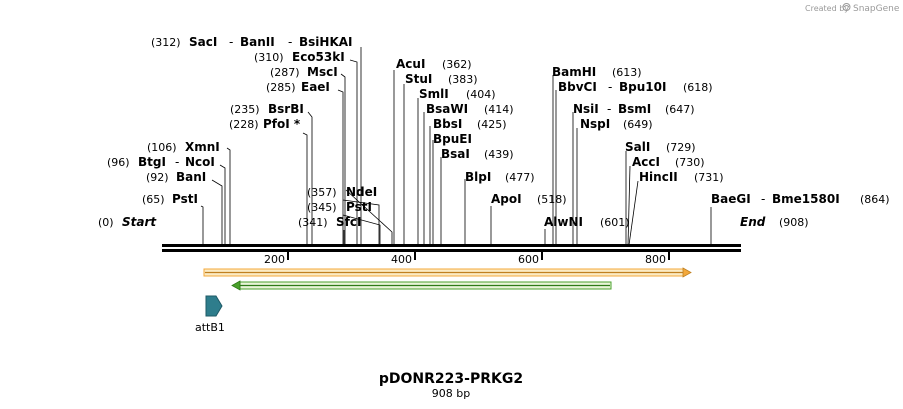 This screenshot has height=409, width=903. I want to click on site-stui: StuI, so click(418, 79).